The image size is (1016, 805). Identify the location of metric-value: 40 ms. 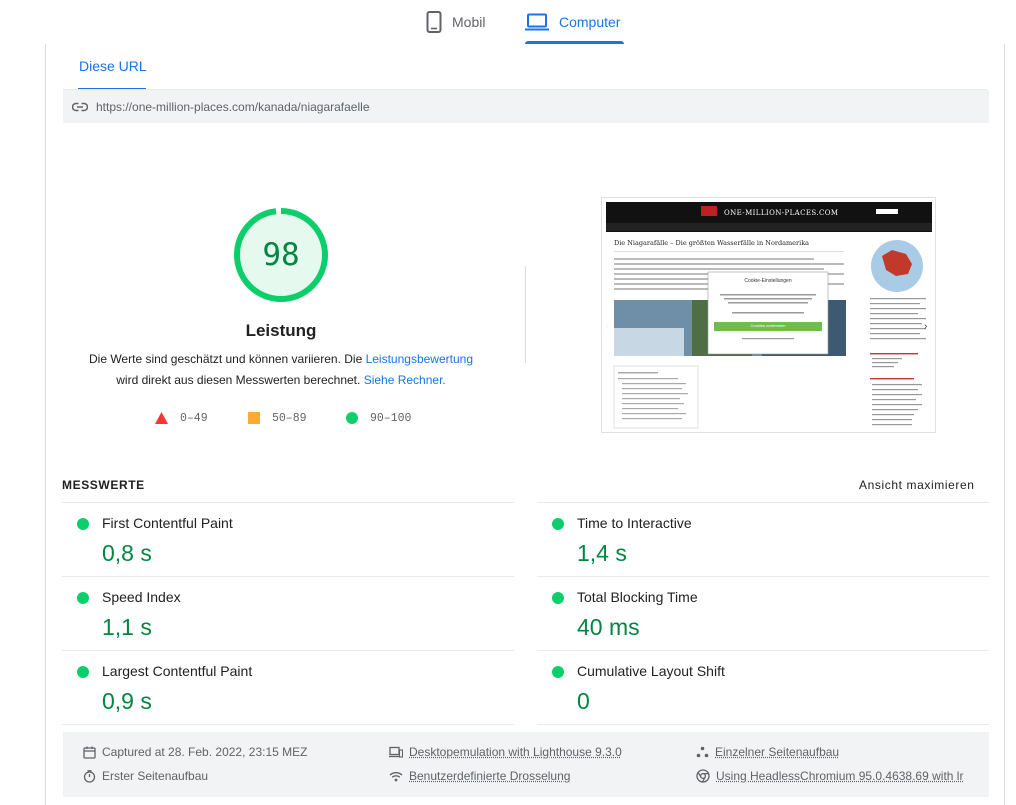
(608, 627).